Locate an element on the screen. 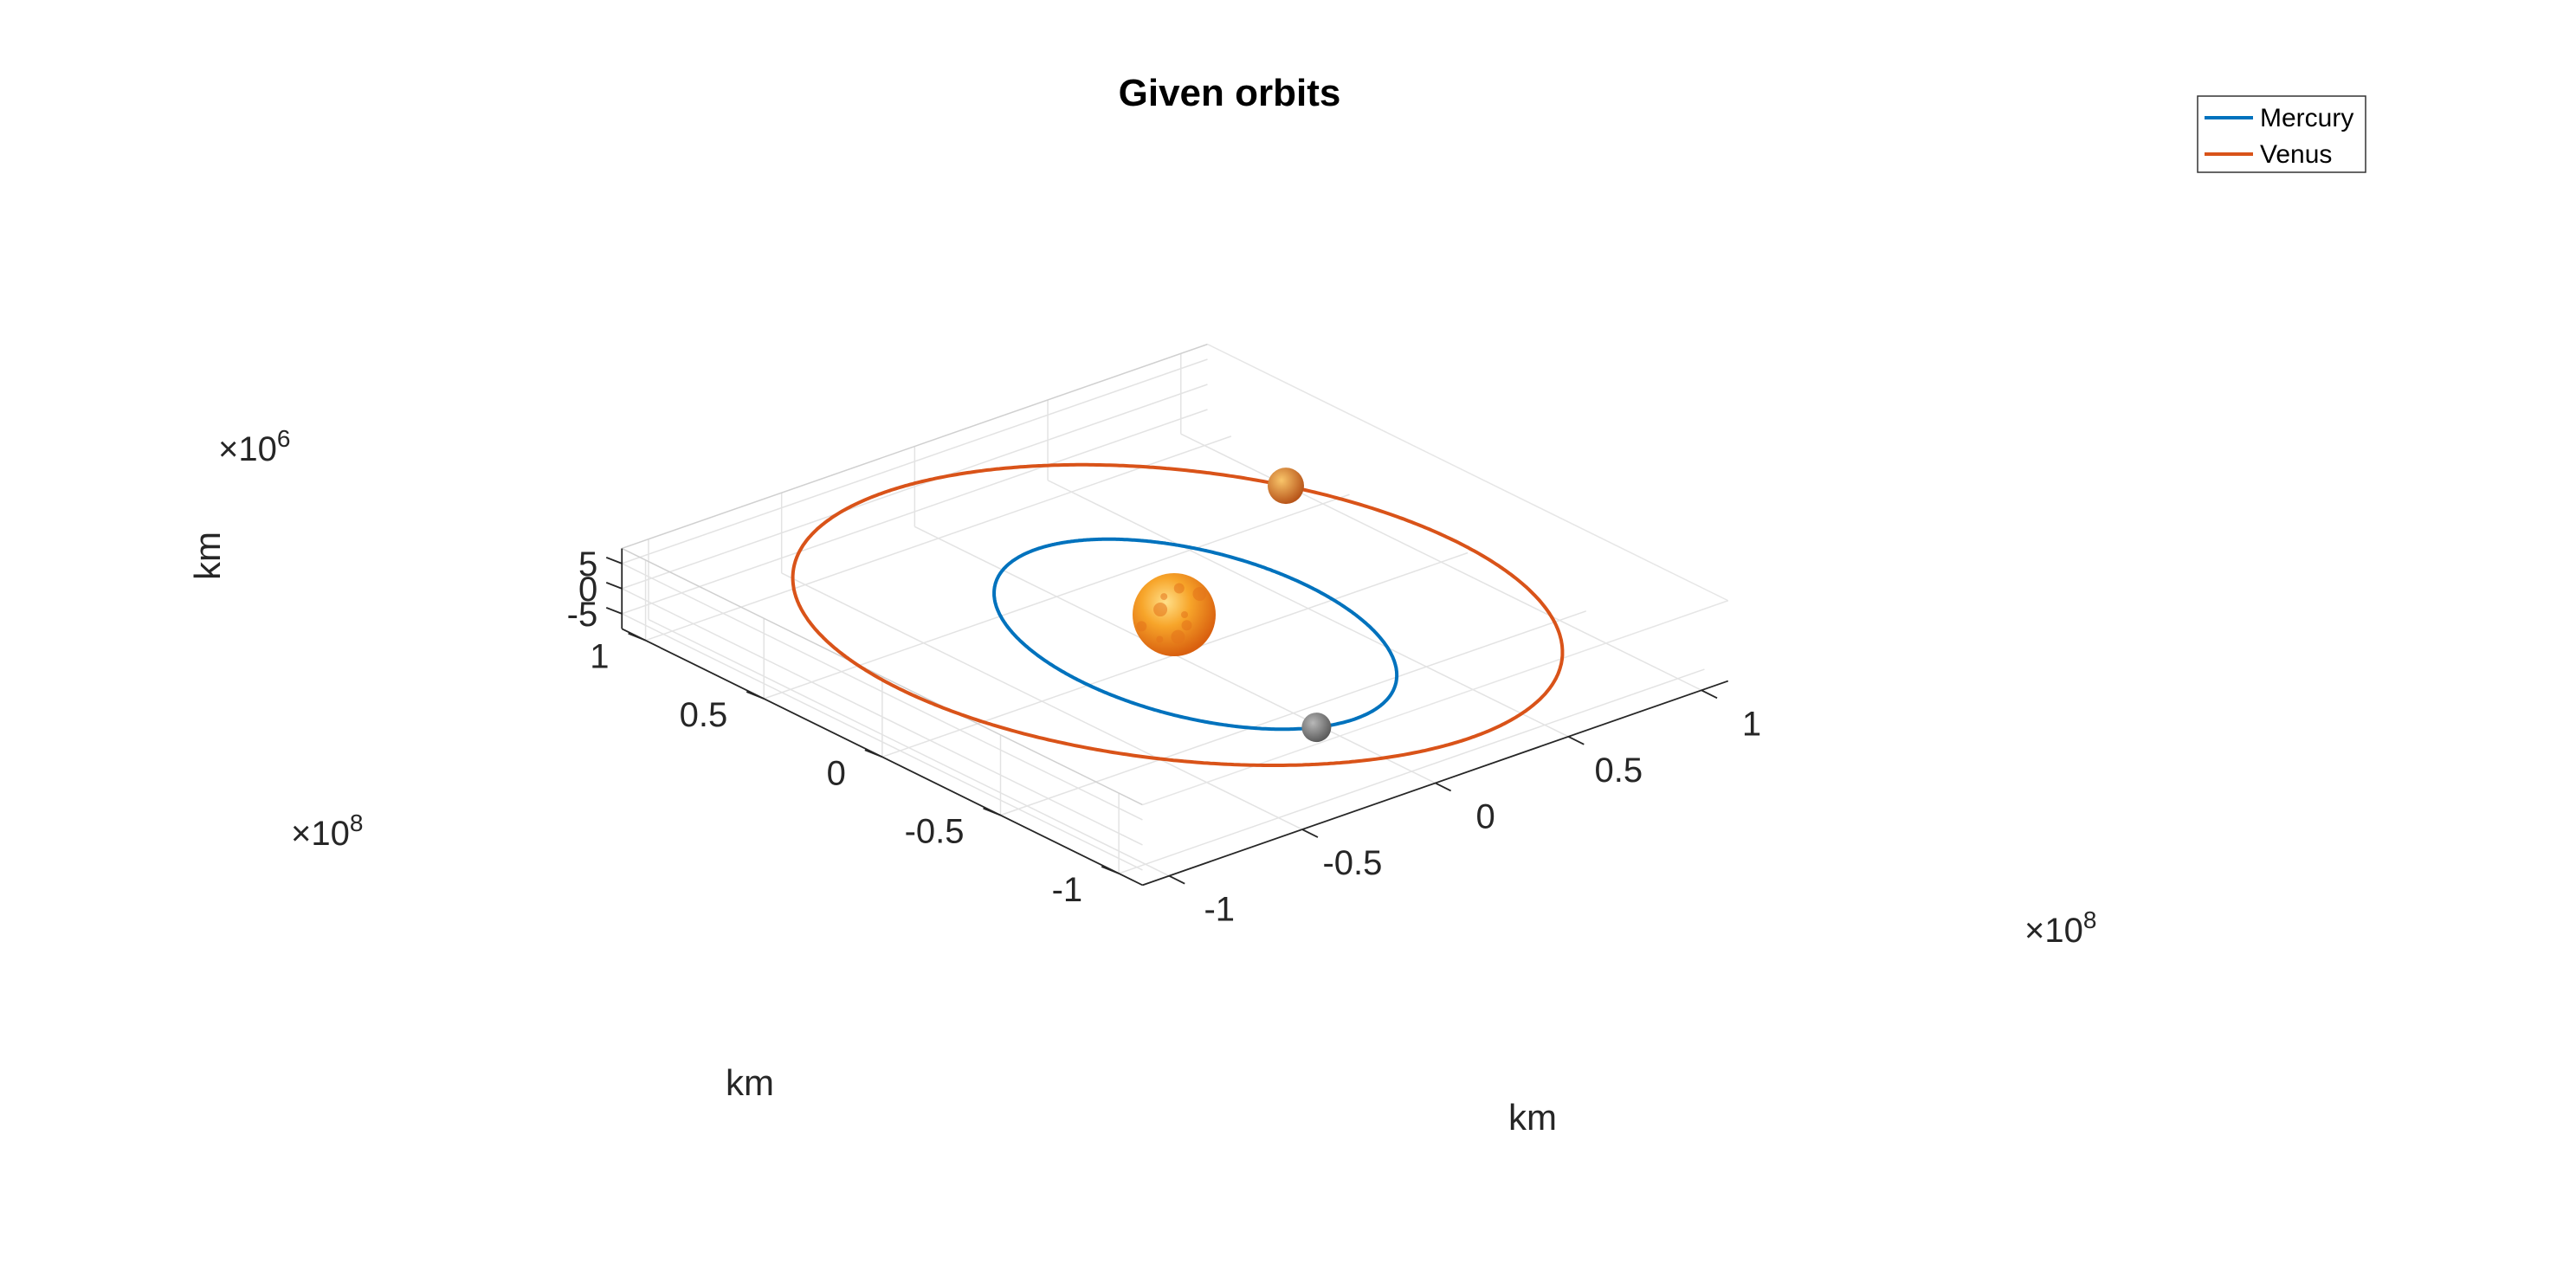 The image size is (2576, 1277). svg-text: ×10⁶ is located at coordinates (254, 446).